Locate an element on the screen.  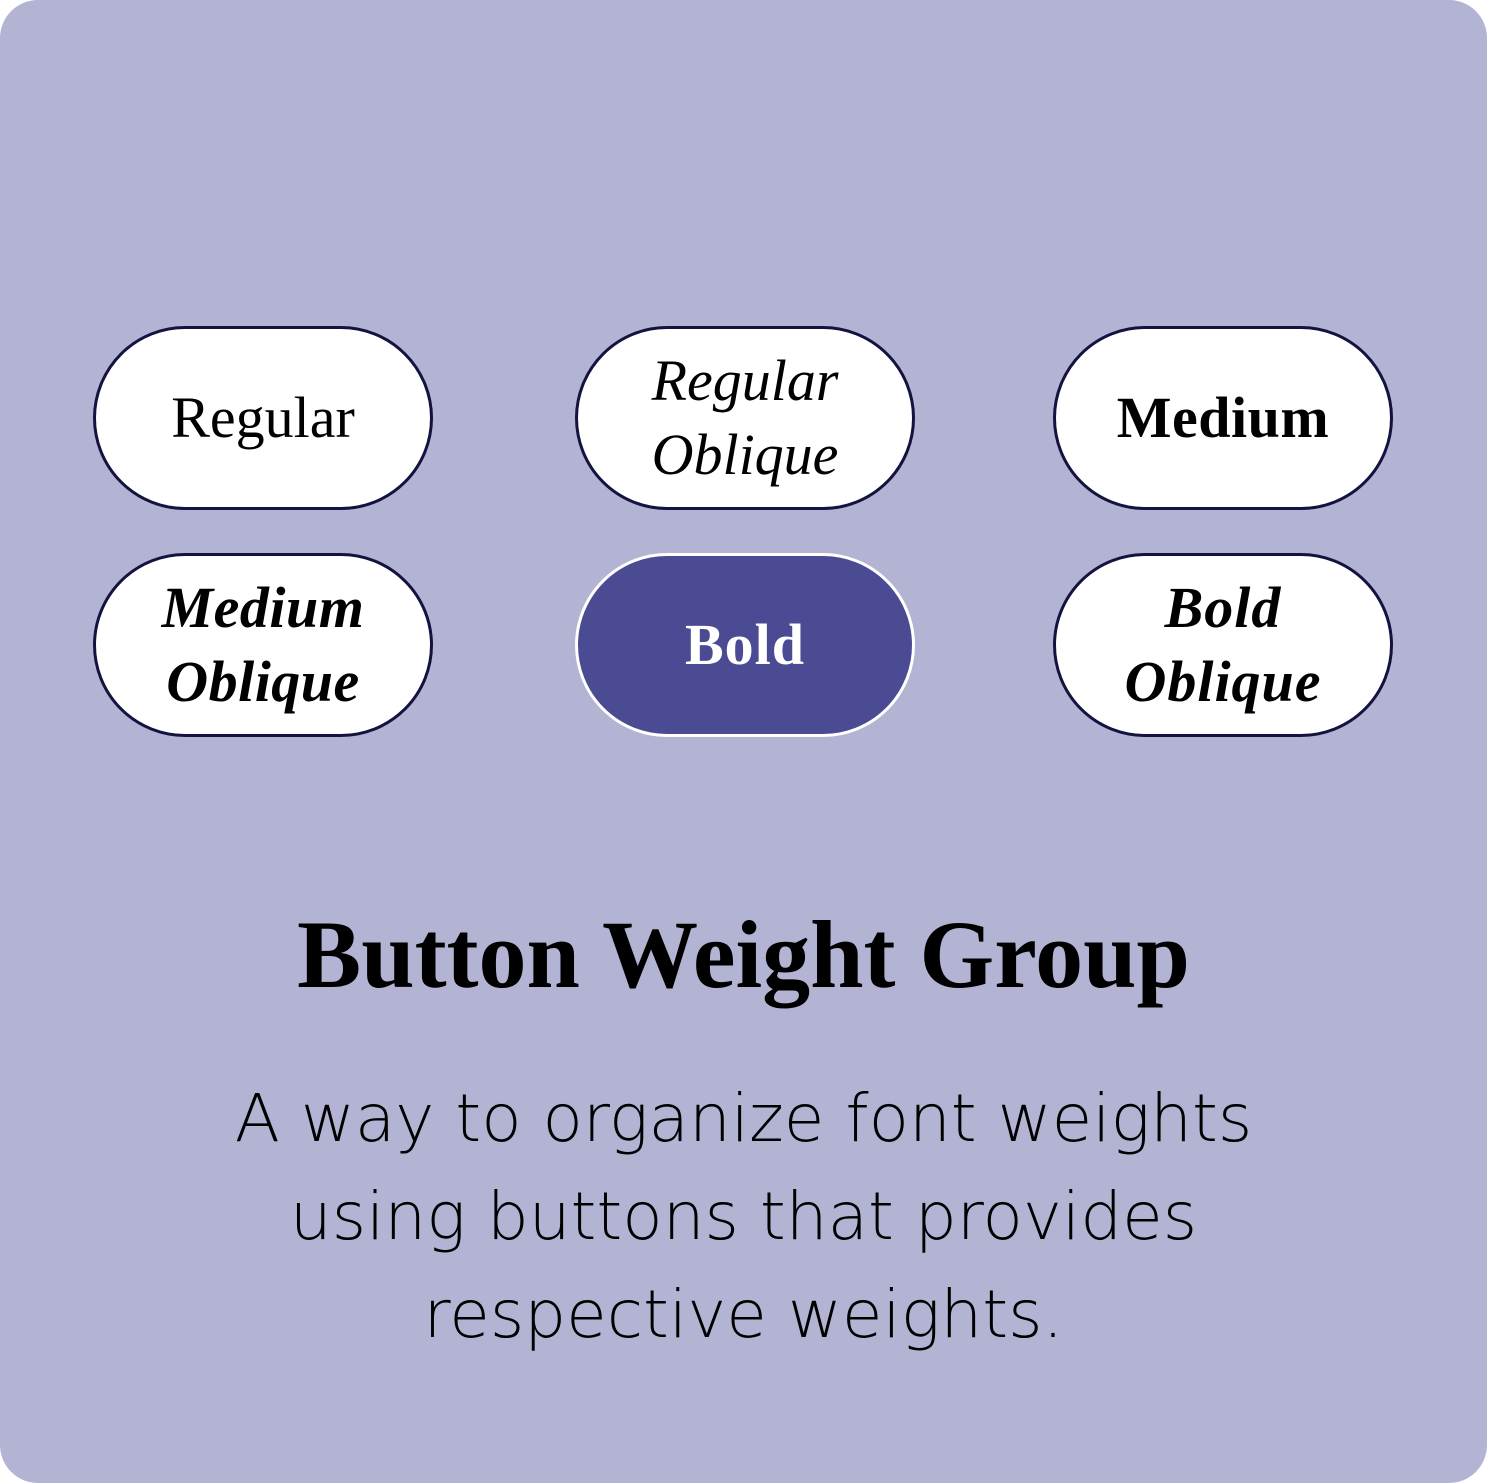
regular-oblique-button: Regular Oblique is located at coordinates (745, 418).